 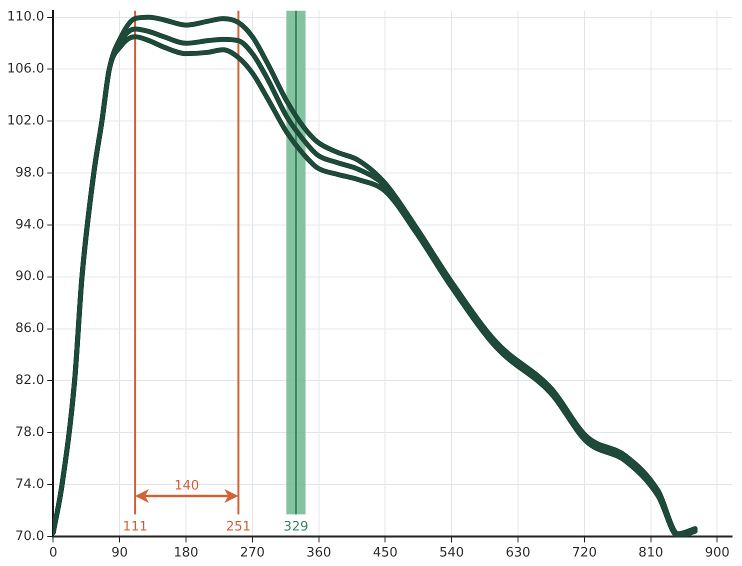 I want to click on y-tick-label: 98.0, so click(x=29, y=172).